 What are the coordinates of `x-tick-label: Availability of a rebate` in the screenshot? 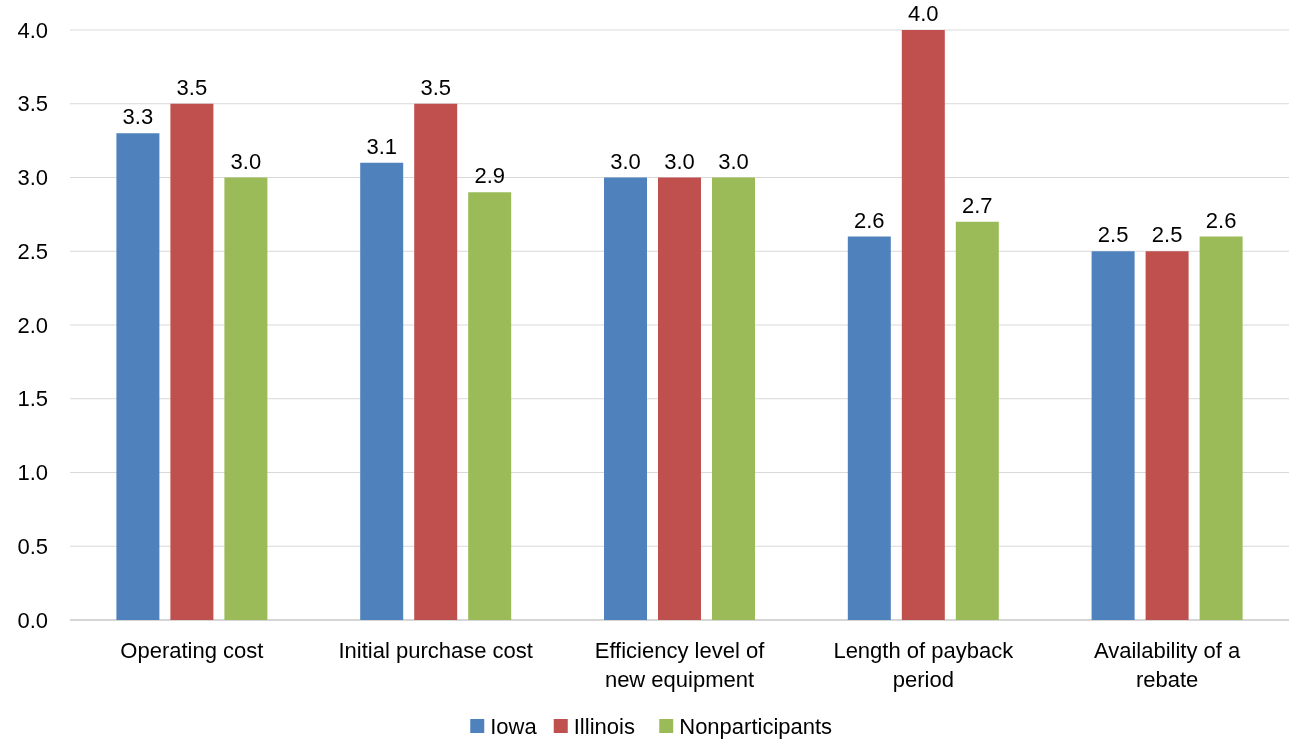 It's located at (1167, 665).